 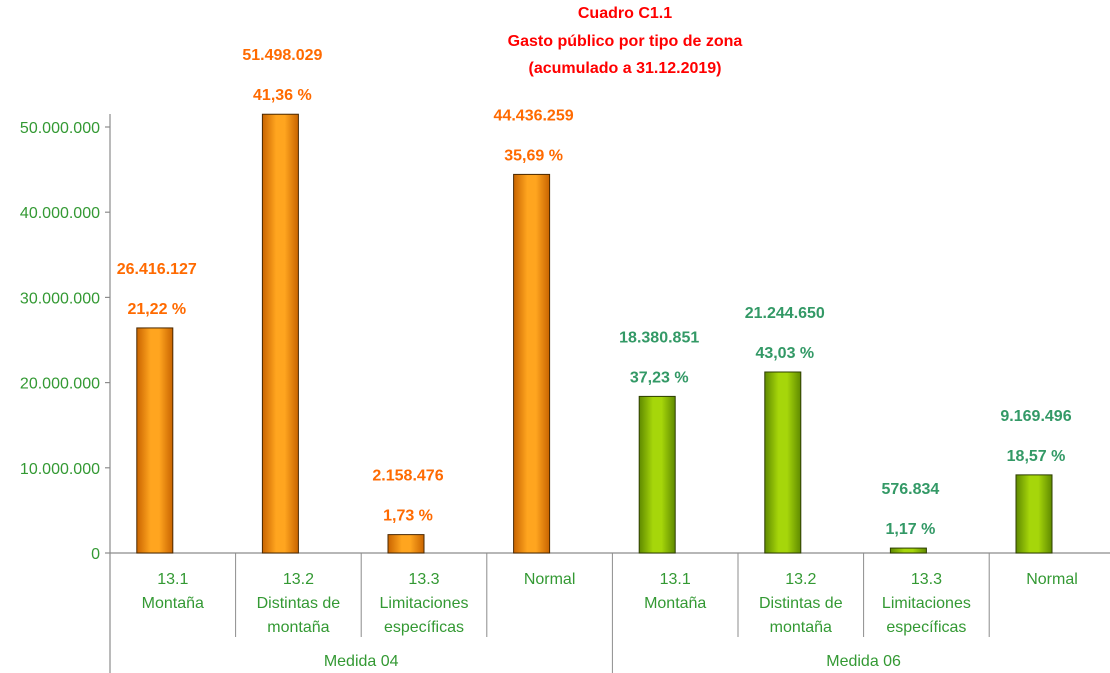 What do you see at coordinates (361, 661) in the screenshot?
I see `group-label: Medida 04` at bounding box center [361, 661].